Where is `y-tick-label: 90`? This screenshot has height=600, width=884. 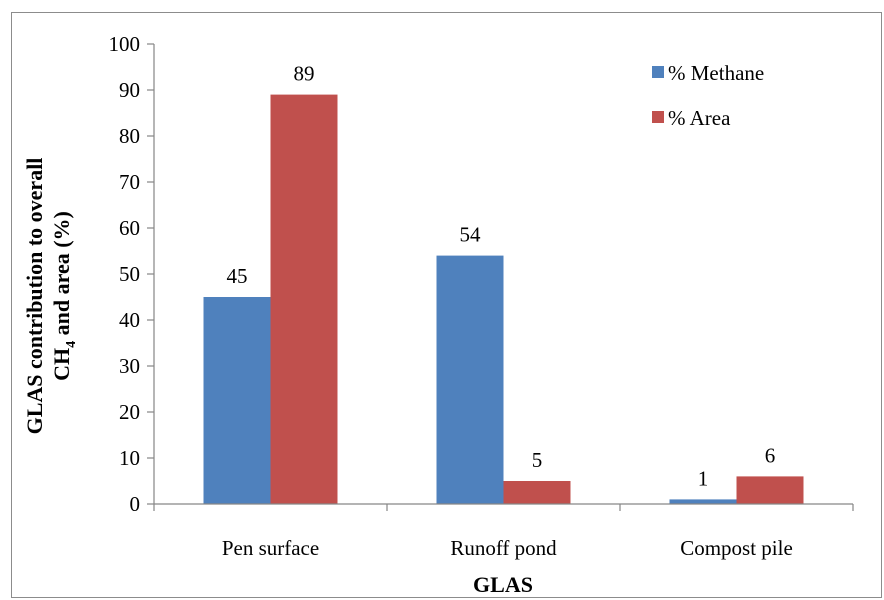 y-tick-label: 90 is located at coordinates (129, 90).